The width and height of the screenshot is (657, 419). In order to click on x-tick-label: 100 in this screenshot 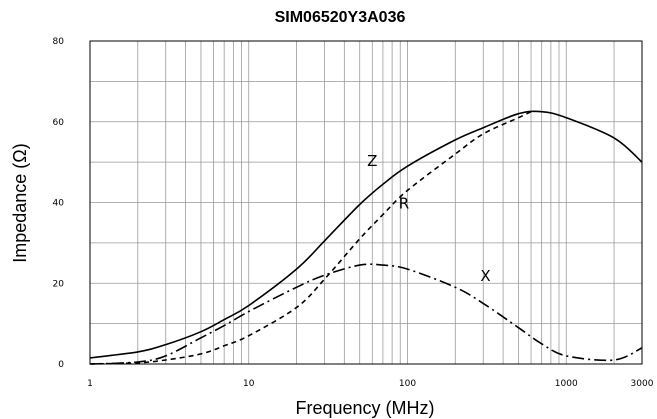, I will do `click(407, 384)`.